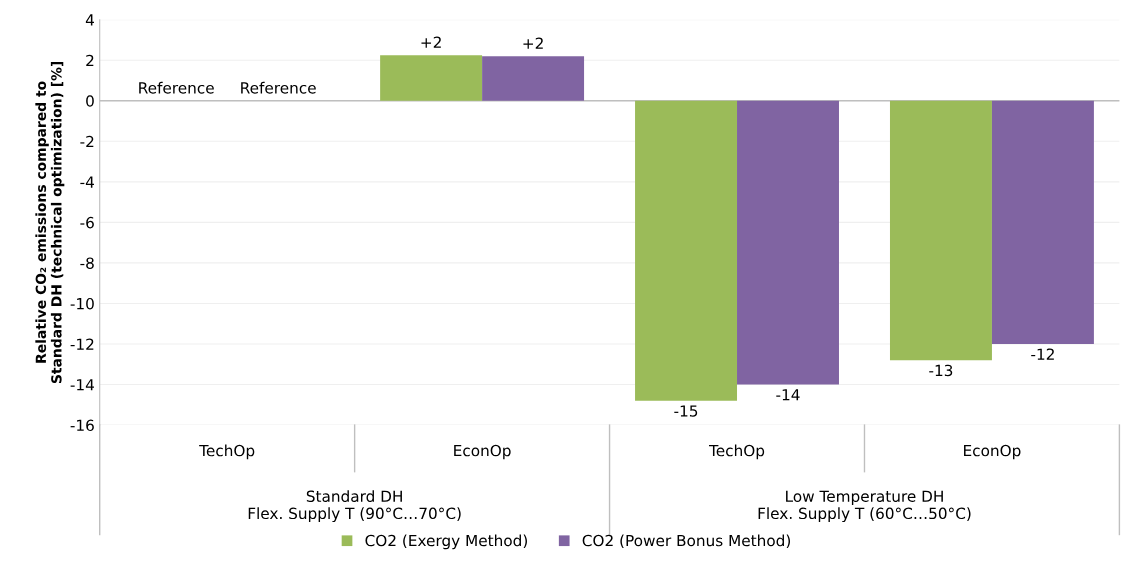  I want to click on y-tick-label: -16, so click(82, 425).